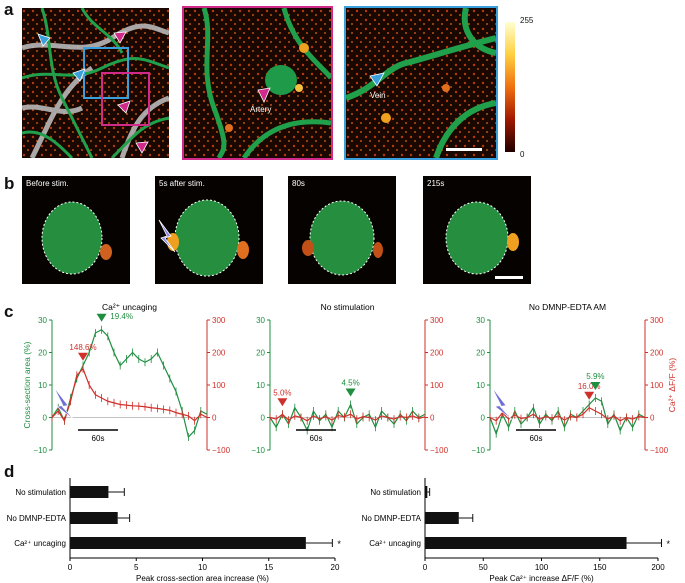 This screenshot has height=583, width=685. I want to click on peak-label-calcium: 148.6%, so click(82, 347).